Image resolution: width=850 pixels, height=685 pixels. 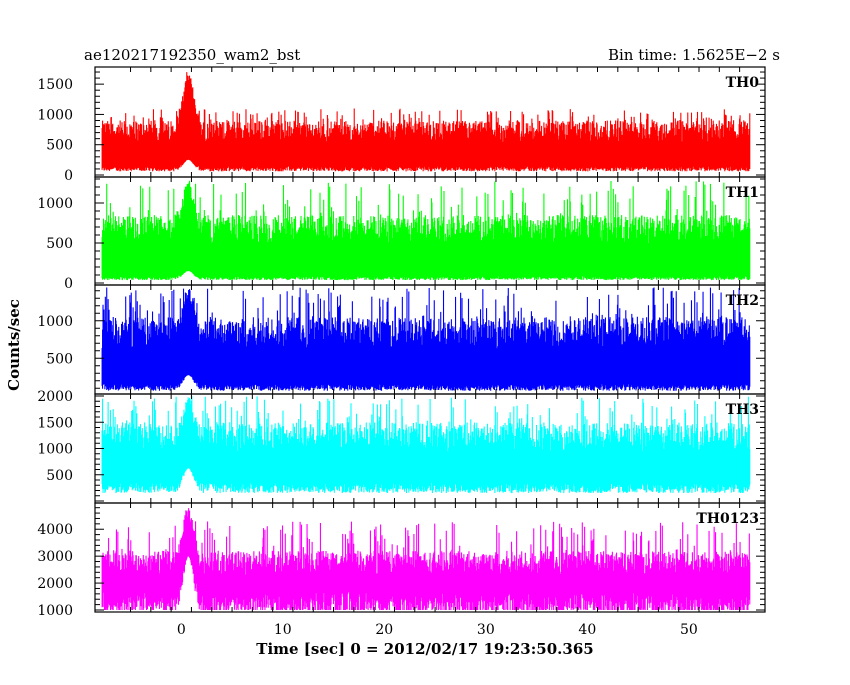 I want to click on x-tick-label: 10, so click(x=283, y=630).